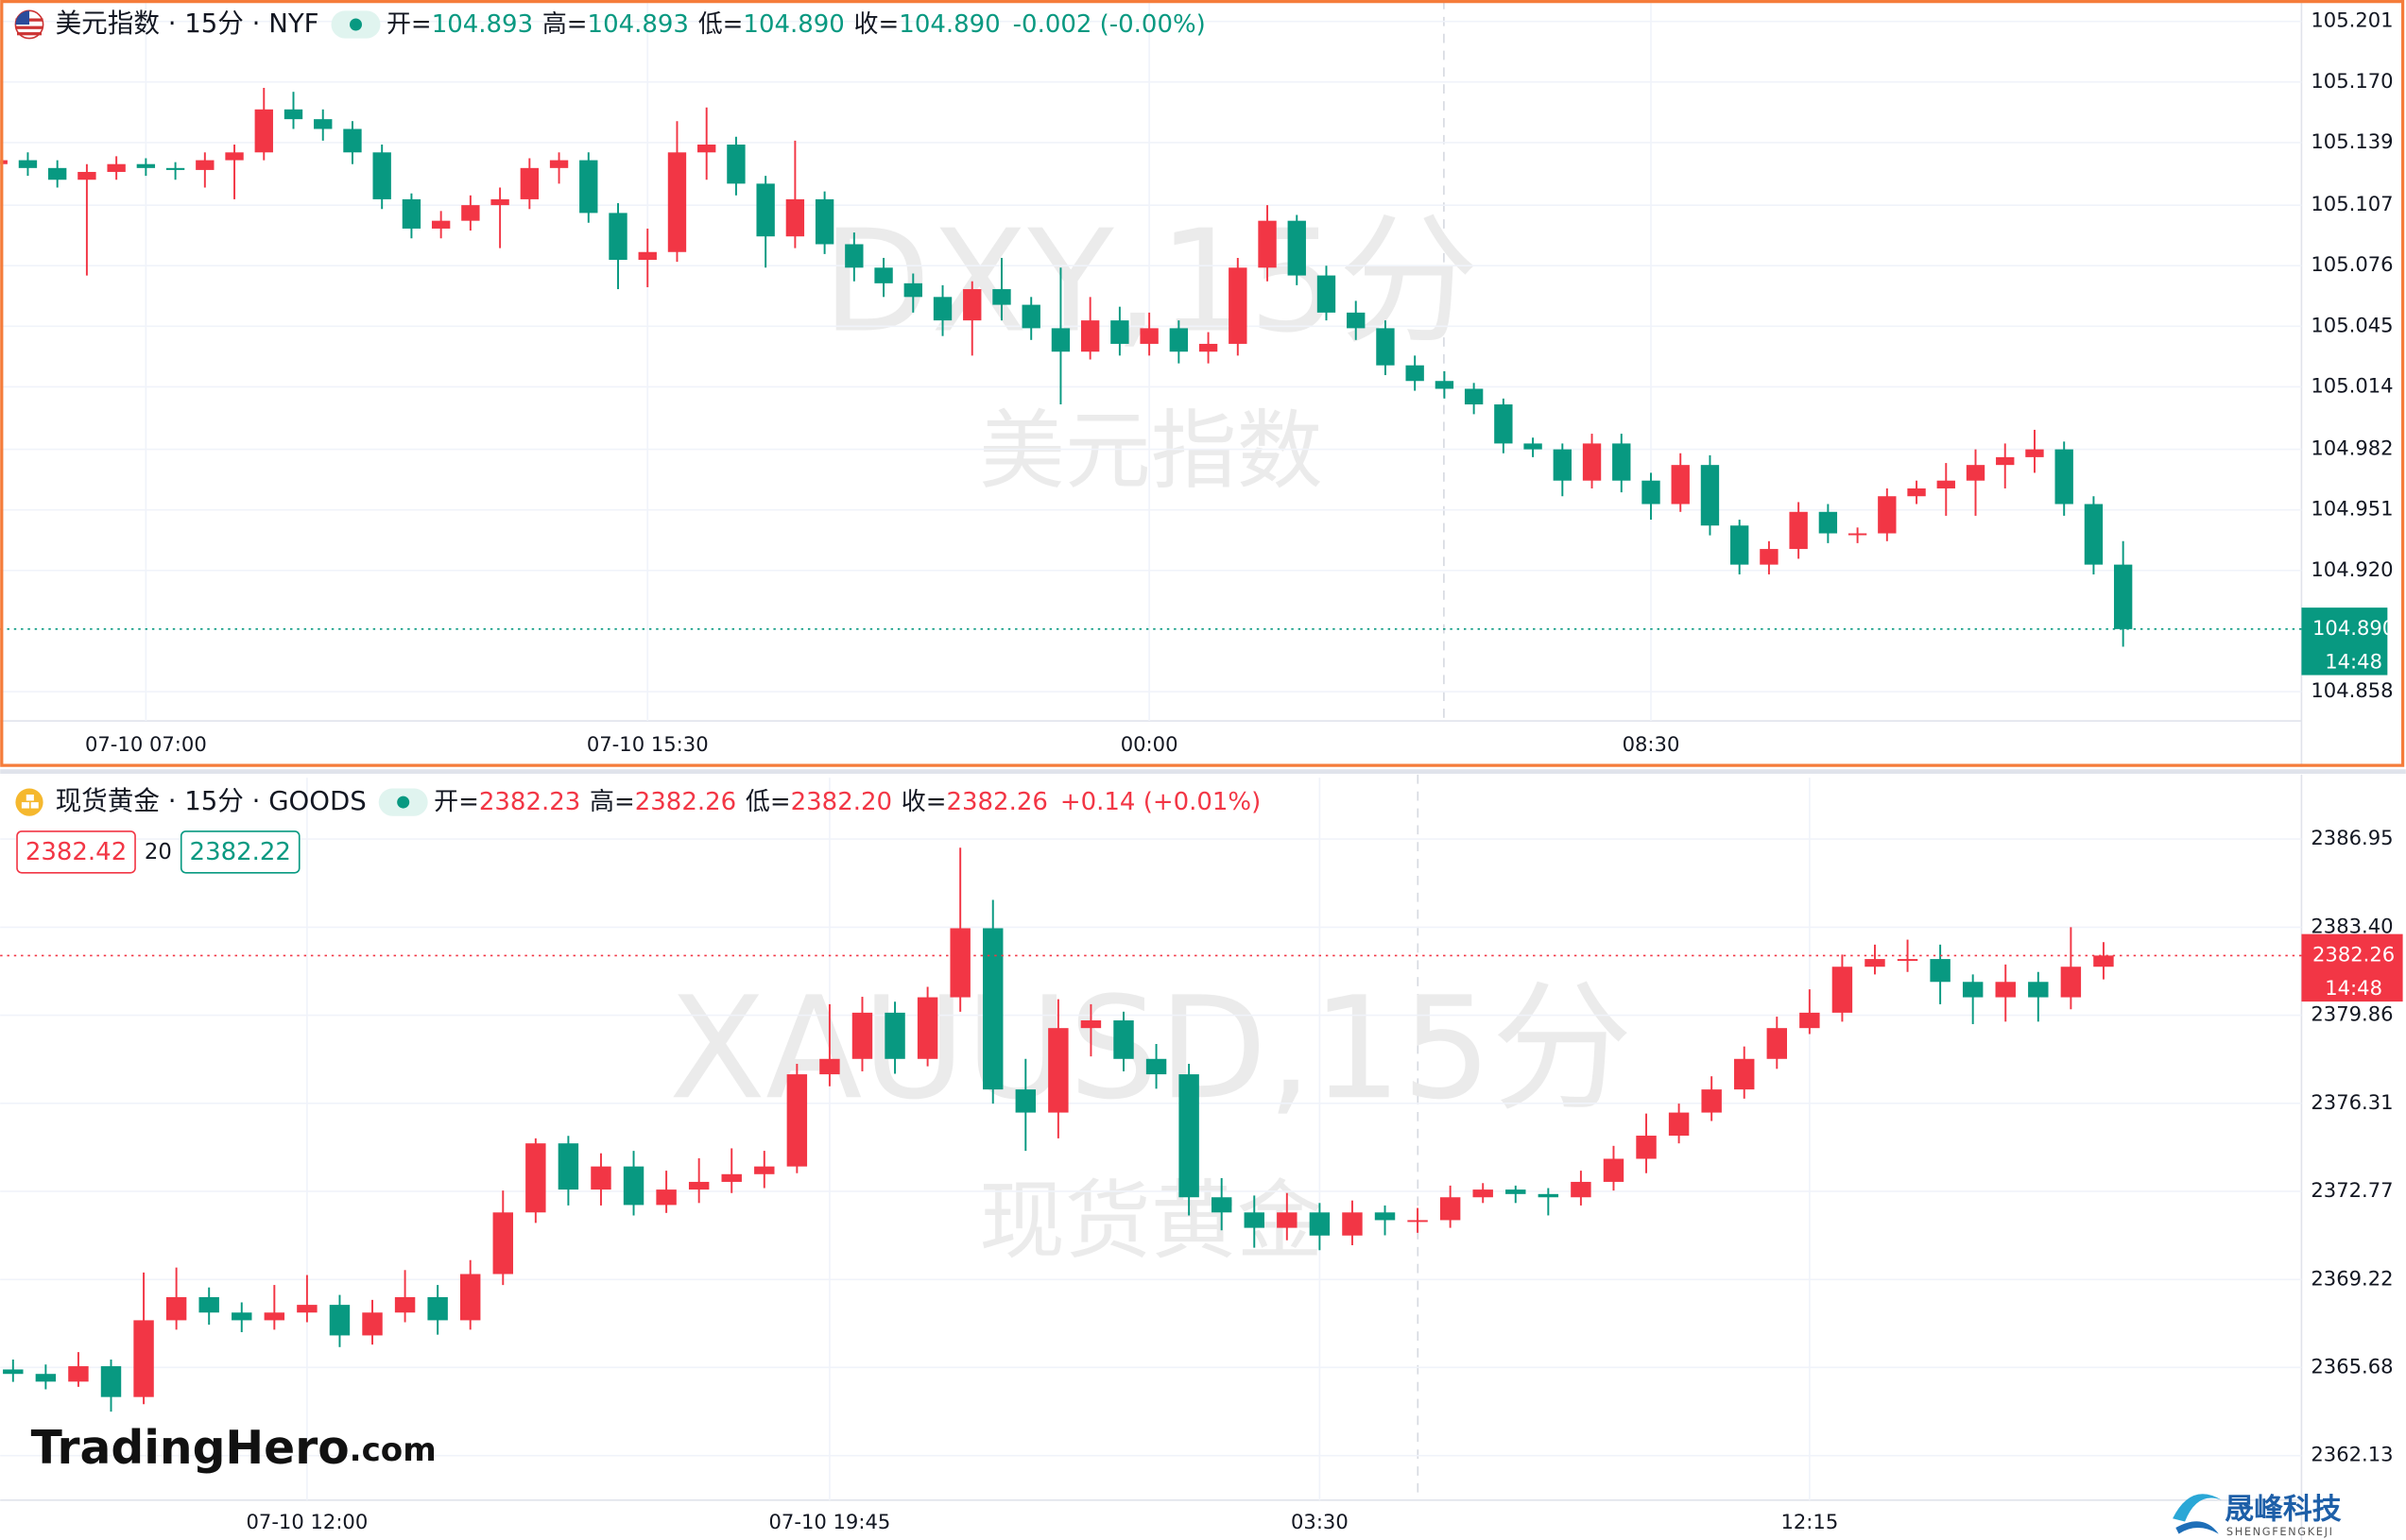  Describe the element at coordinates (2352, 1455) in the screenshot. I see `y-tick-label: 2362.13` at that location.